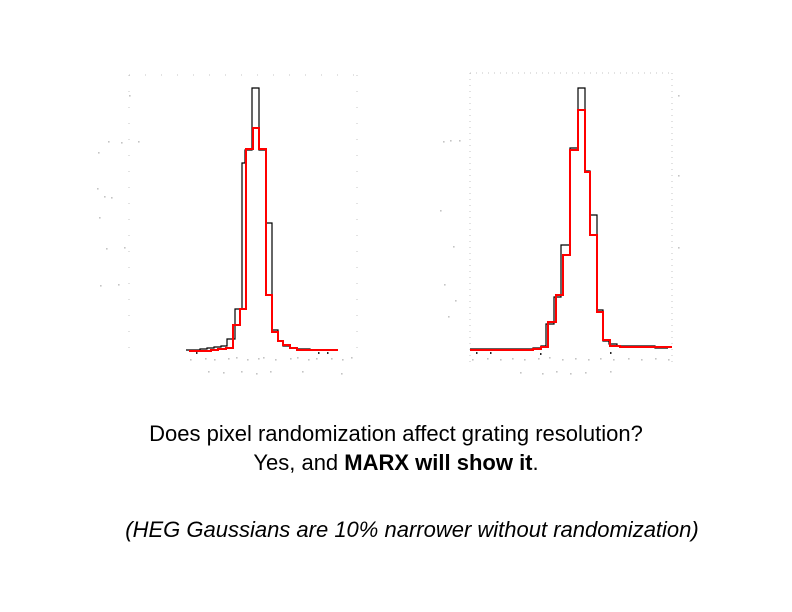 This screenshot has width=792, height=612. What do you see at coordinates (535, 462) in the screenshot?
I see `answer-suffix: .` at bounding box center [535, 462].